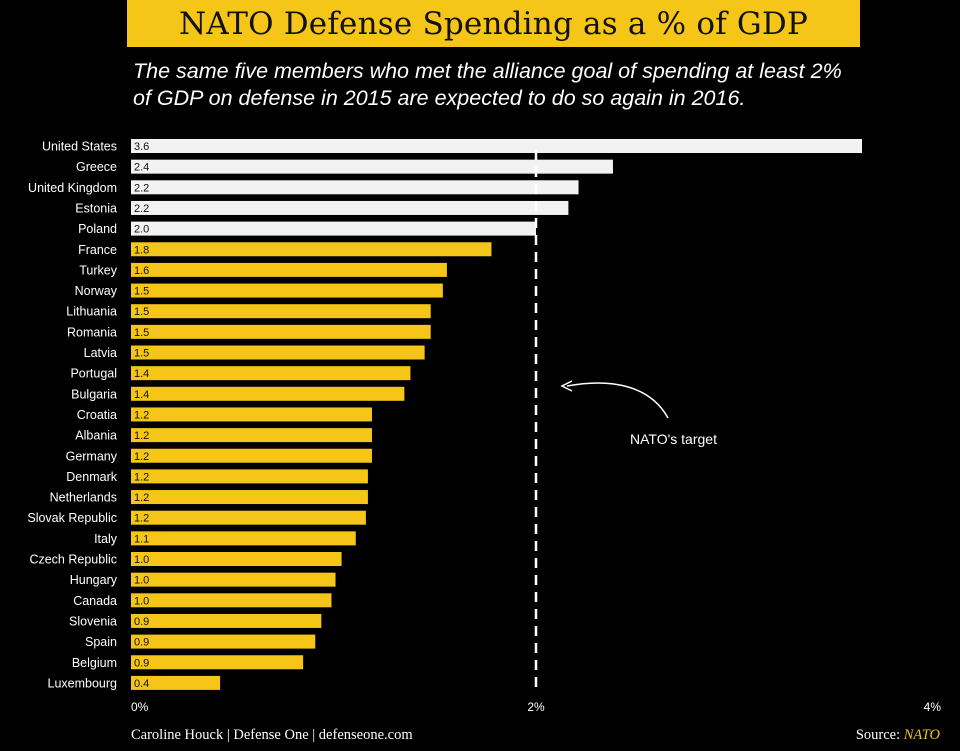  I want to click on bar-hungary, so click(233, 579).